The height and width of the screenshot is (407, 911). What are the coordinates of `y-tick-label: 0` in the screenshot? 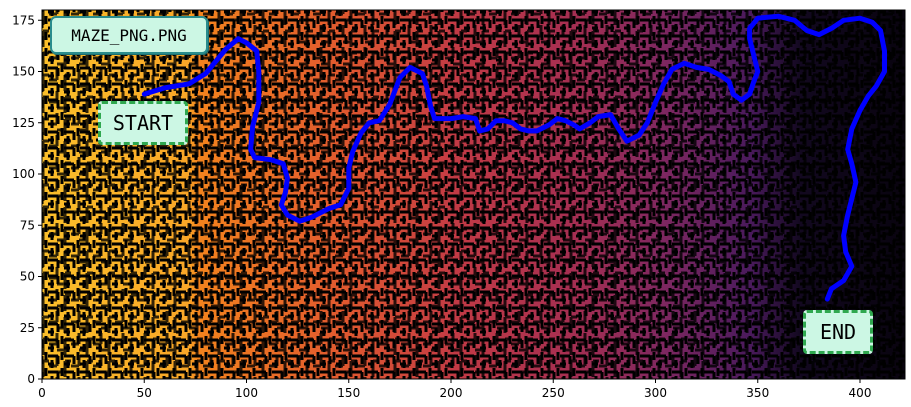 It's located at (31, 379).